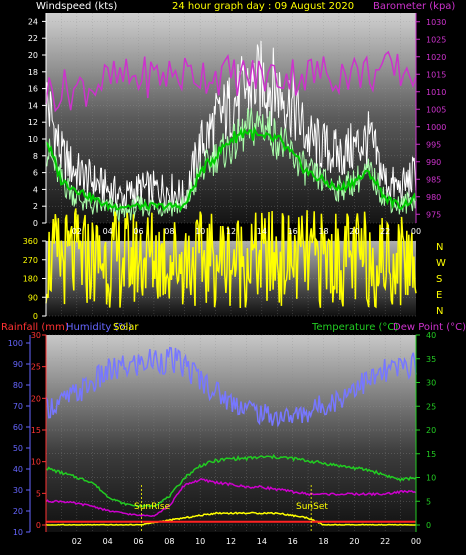  What do you see at coordinates (35, 223) in the screenshot?
I see `y-tick-label: 0` at bounding box center [35, 223].